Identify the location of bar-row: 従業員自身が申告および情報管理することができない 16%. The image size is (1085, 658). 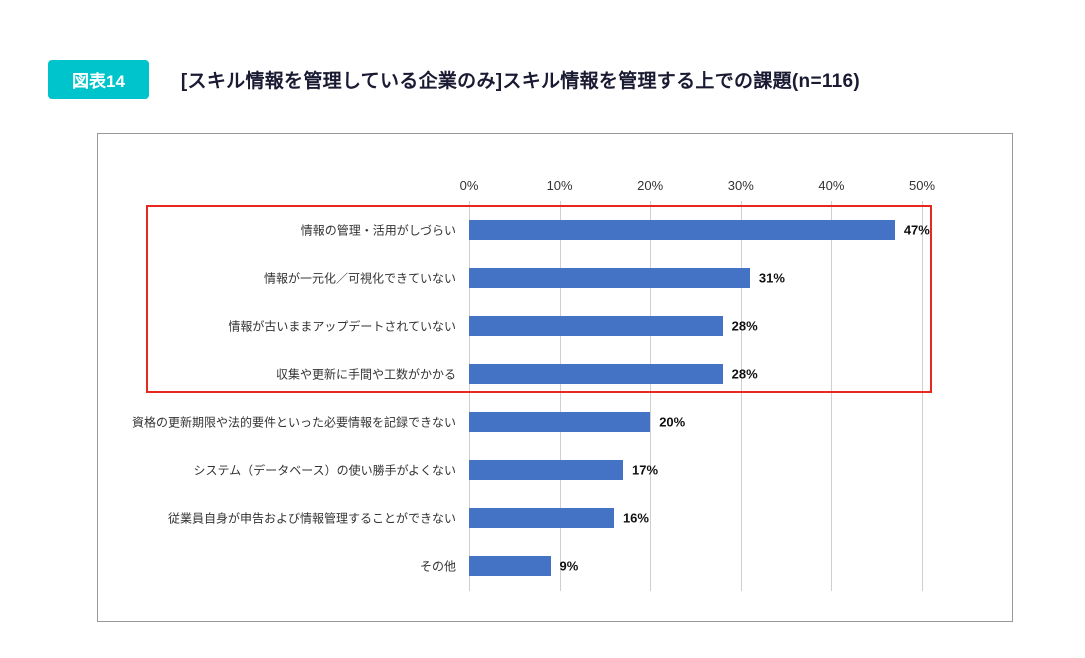
(555, 518).